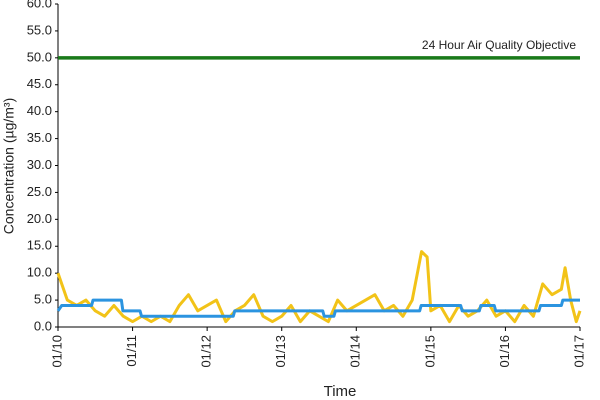 The image size is (600, 400). Describe the element at coordinates (131, 351) in the screenshot. I see `x-tick-label: 01/11` at that location.